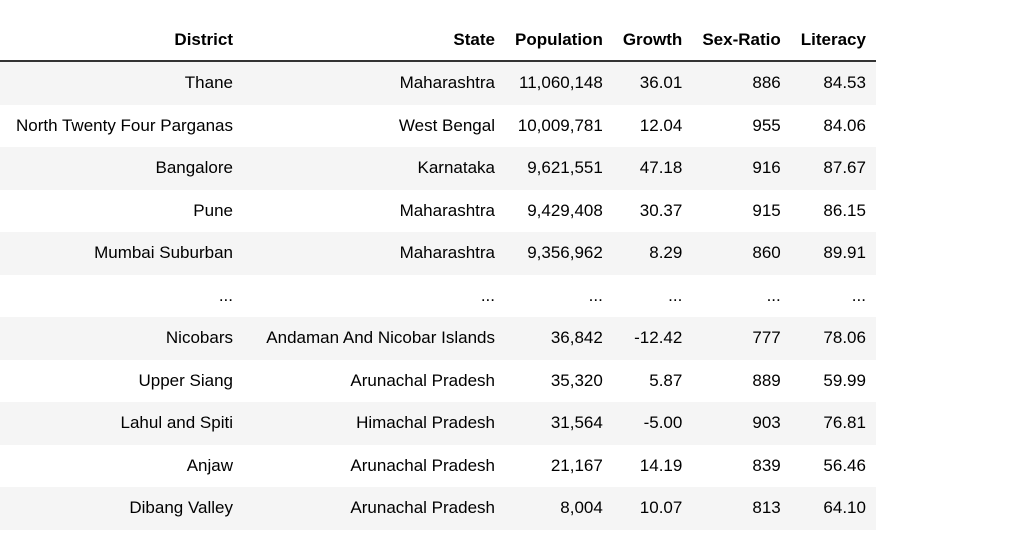 The height and width of the screenshot is (556, 1024). Describe the element at coordinates (576, 423) in the screenshot. I see `cell-population: 31,564` at that location.